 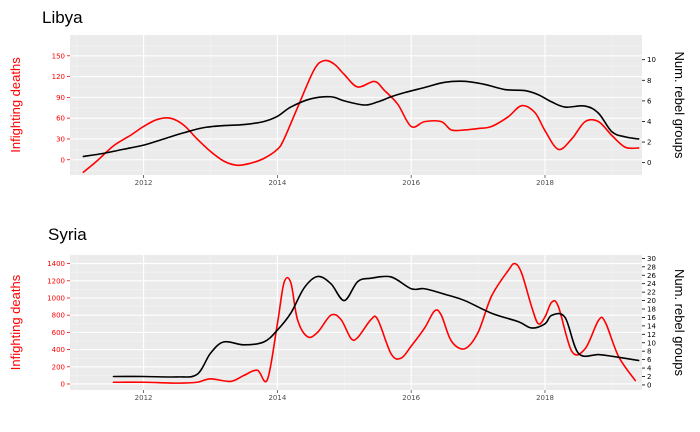 I want to click on syria-right-axis-label: Num. rebel groups, so click(x=679, y=322).